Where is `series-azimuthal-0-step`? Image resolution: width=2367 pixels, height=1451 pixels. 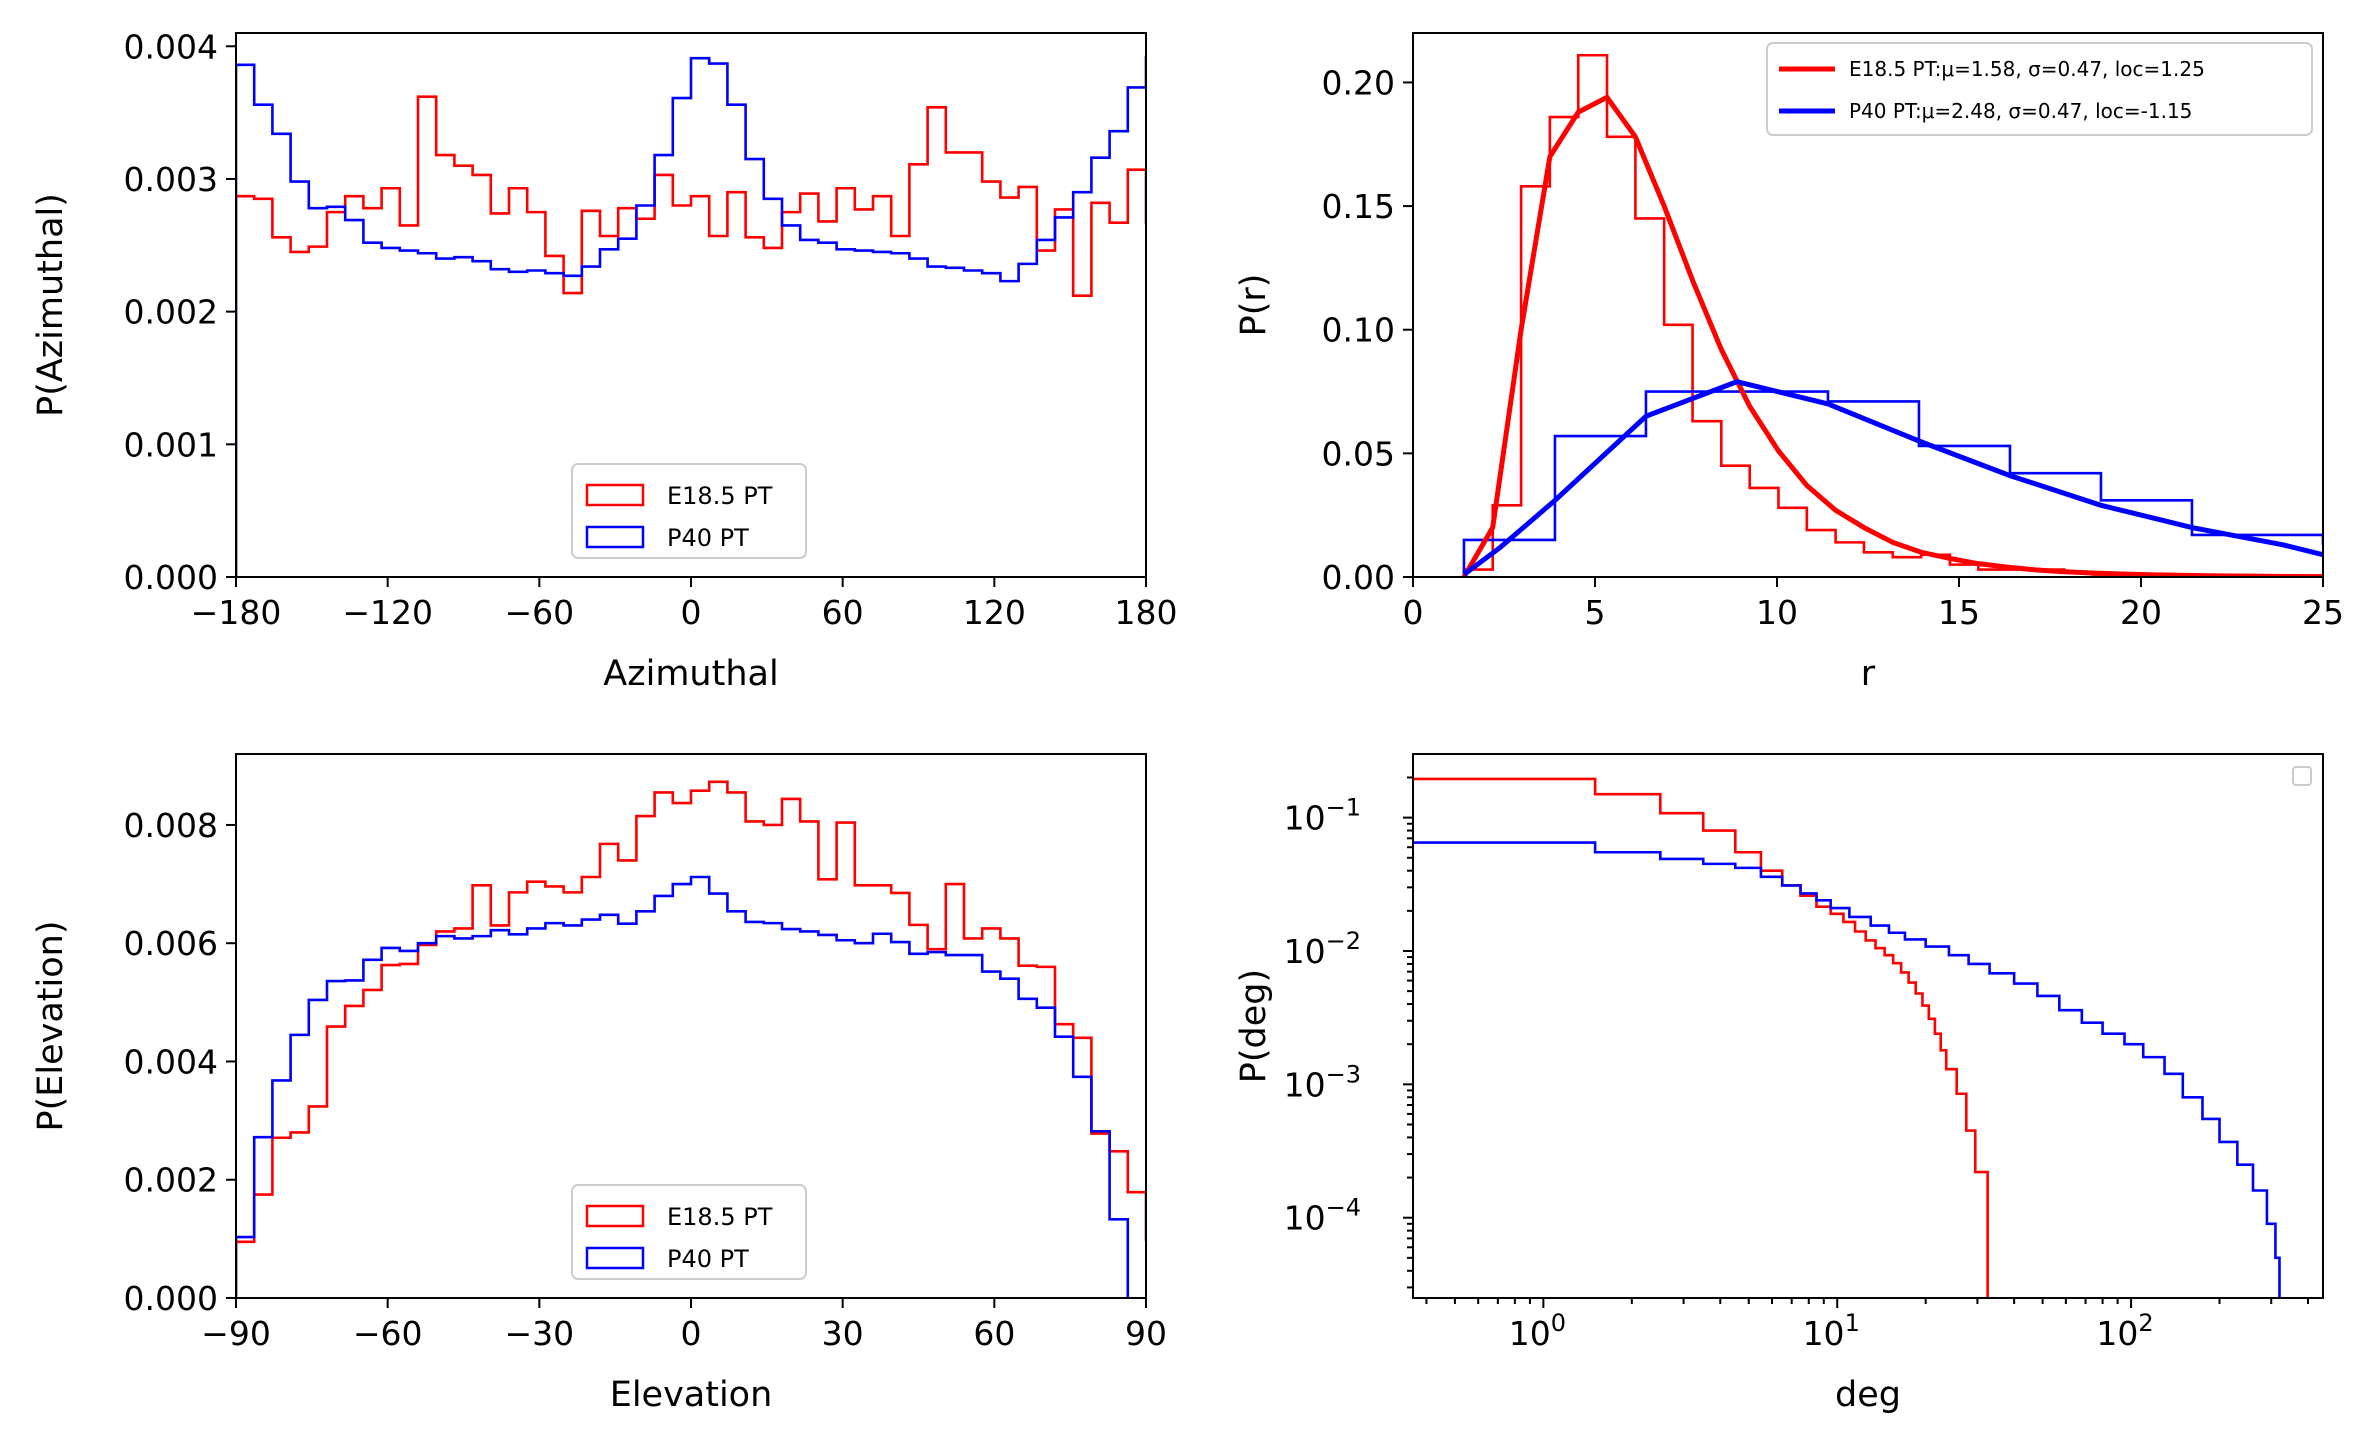 series-azimuthal-0-step is located at coordinates (691, 336).